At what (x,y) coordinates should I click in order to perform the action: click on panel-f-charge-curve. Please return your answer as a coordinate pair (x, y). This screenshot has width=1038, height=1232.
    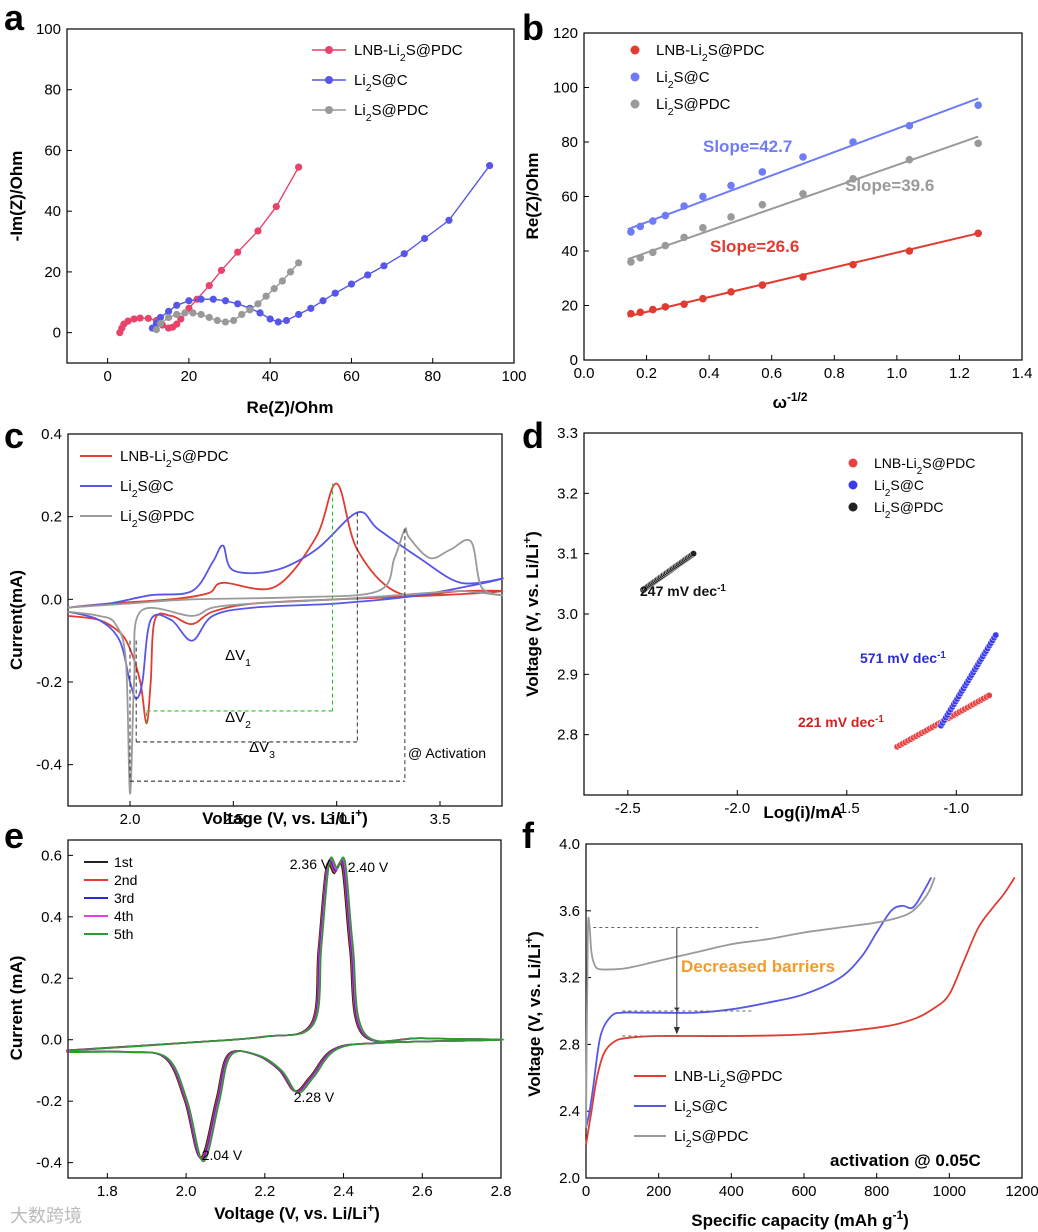
    Looking at the image, I should click on (800, 1010).